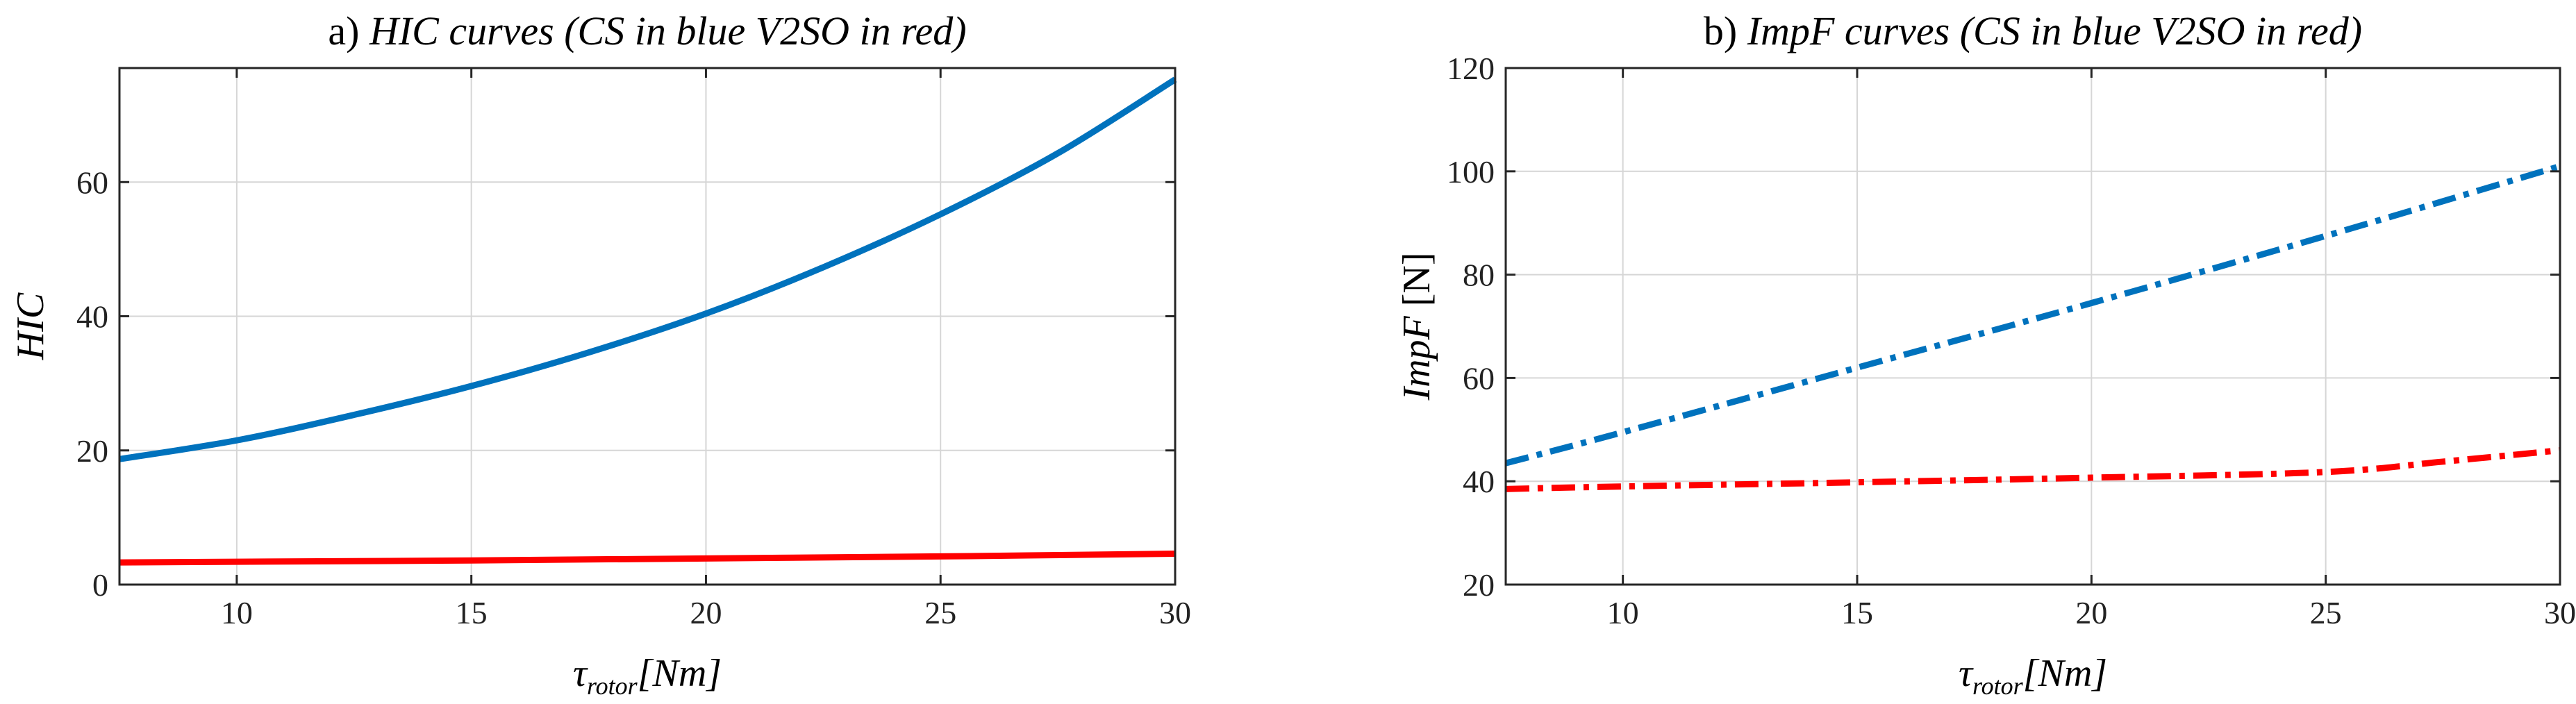 This screenshot has width=2576, height=704. Describe the element at coordinates (237, 612) in the screenshot. I see `chart-a-xtick-label: 10` at that location.